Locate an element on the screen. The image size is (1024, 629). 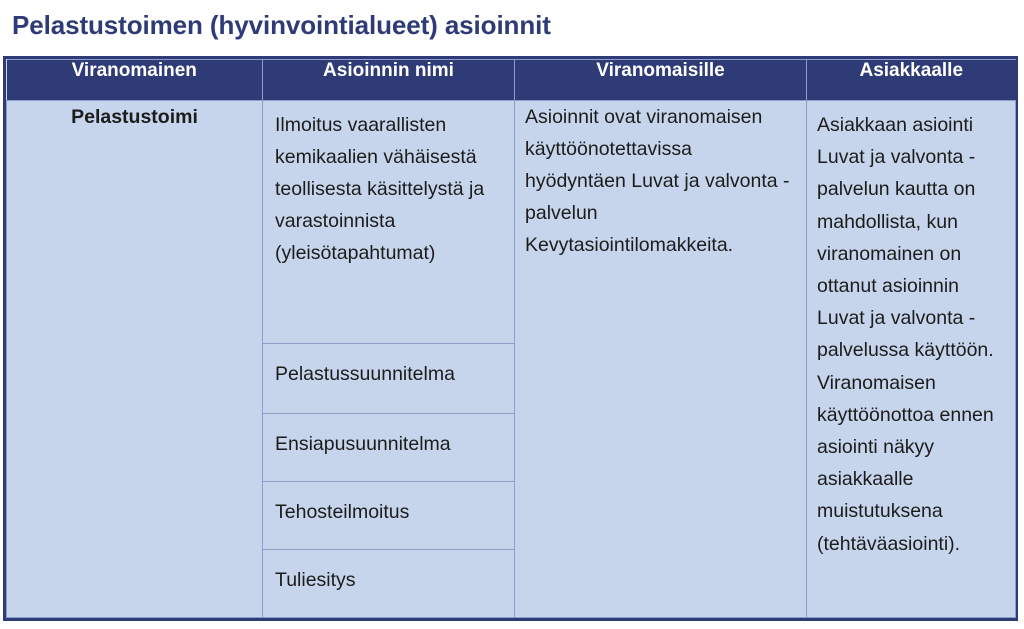
cell-service-name: Pelastussuunnitelma is located at coordinates (388, 378).